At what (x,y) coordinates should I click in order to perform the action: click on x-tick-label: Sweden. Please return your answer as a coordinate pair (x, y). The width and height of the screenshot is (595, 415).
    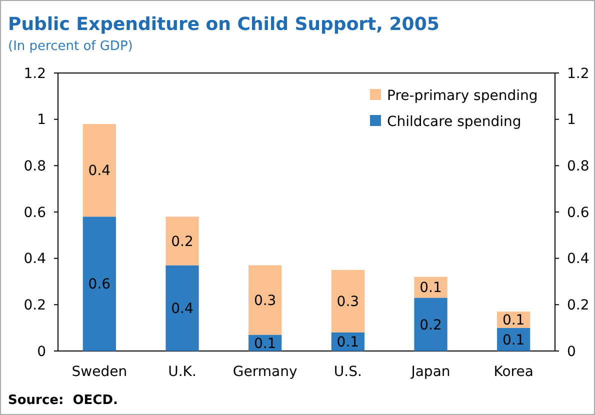
    Looking at the image, I should click on (100, 372).